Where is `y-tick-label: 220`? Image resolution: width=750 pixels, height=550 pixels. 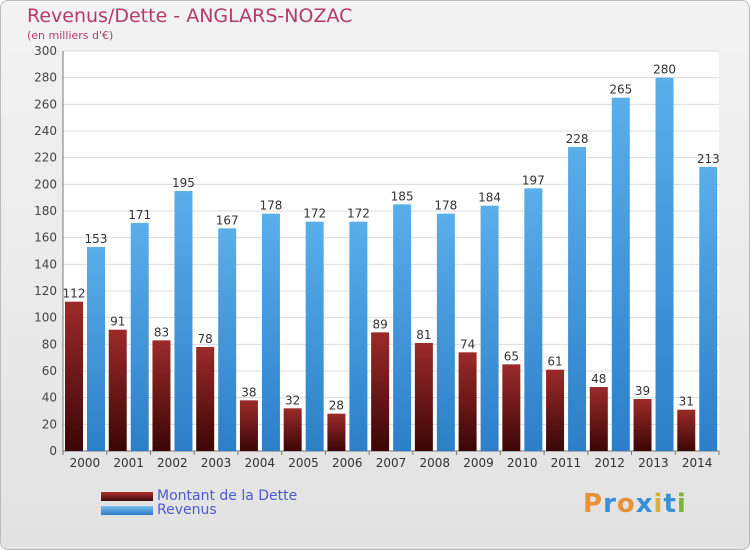 y-tick-label: 220 is located at coordinates (45, 158).